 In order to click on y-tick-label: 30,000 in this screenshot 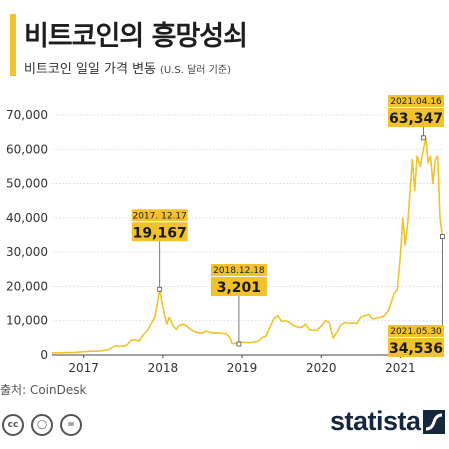, I will do `click(27, 252)`.